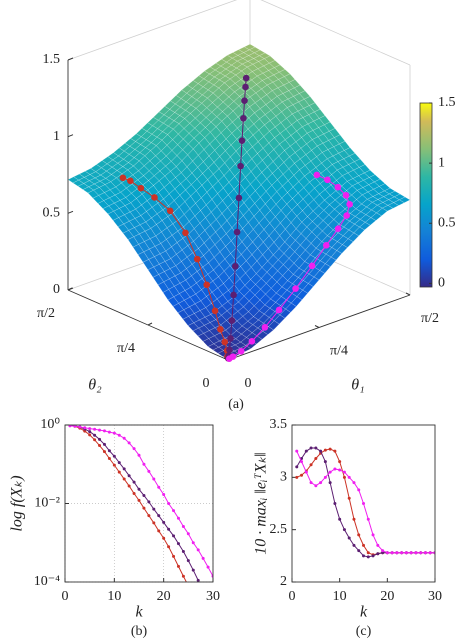  I want to click on colorbar, so click(426, 195).